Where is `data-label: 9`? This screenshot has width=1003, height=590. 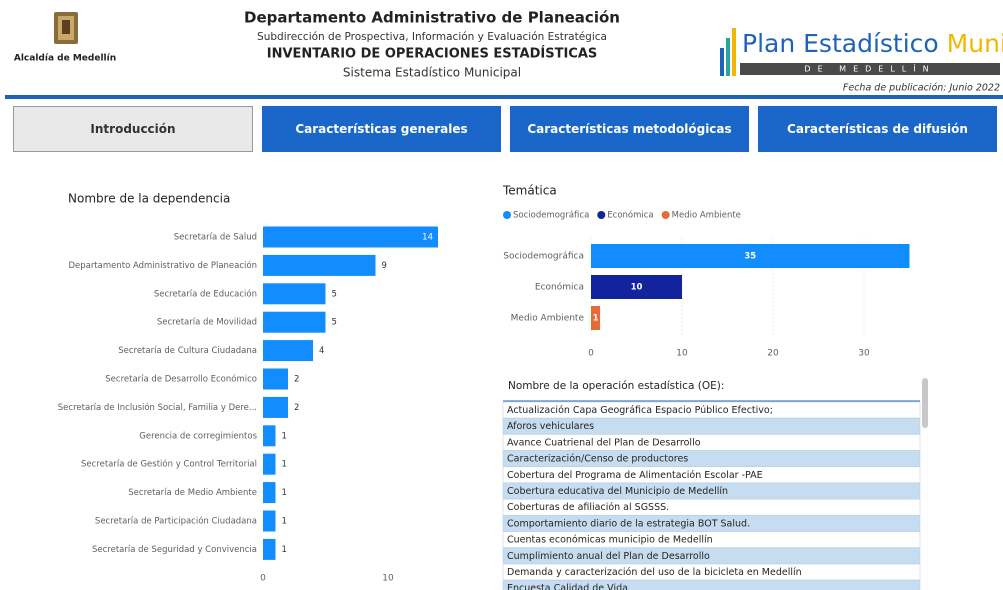 data-label: 9 is located at coordinates (384, 266).